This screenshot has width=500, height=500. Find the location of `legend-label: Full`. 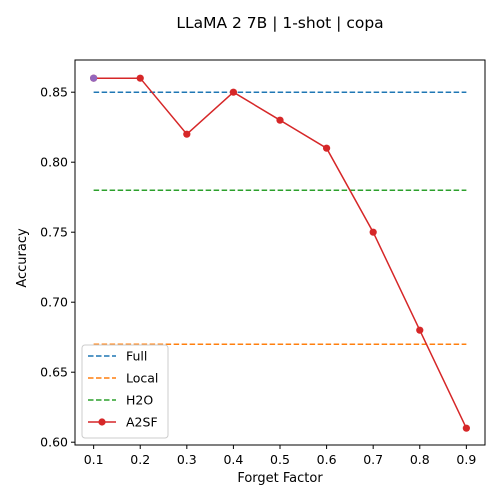

legend-label: Full is located at coordinates (136, 356).